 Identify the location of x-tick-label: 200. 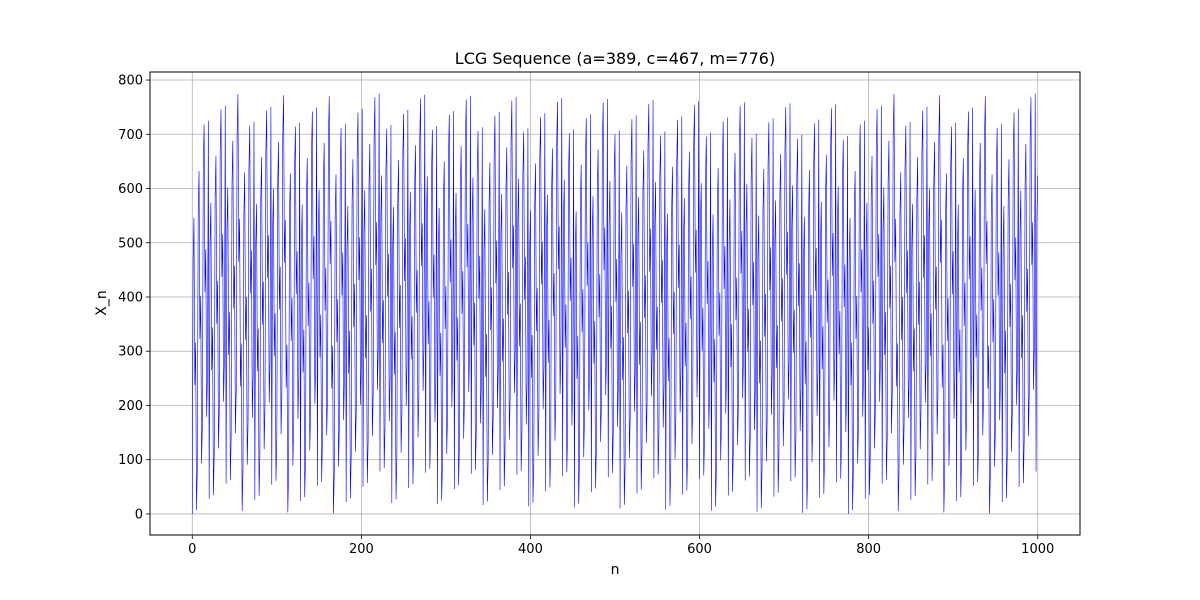
(361, 549).